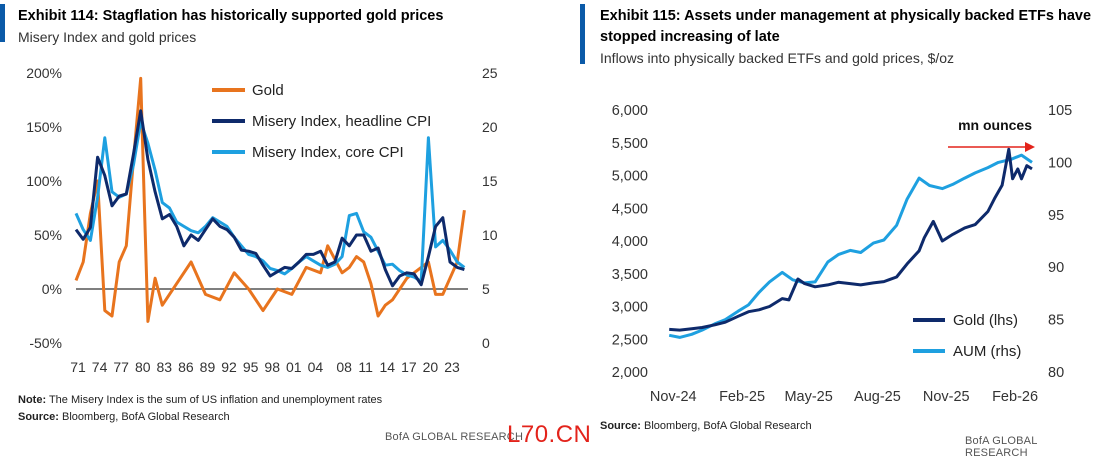 This screenshot has width=1103, height=459. Describe the element at coordinates (100, 367) in the screenshot. I see `x-tick-label: 74` at that location.